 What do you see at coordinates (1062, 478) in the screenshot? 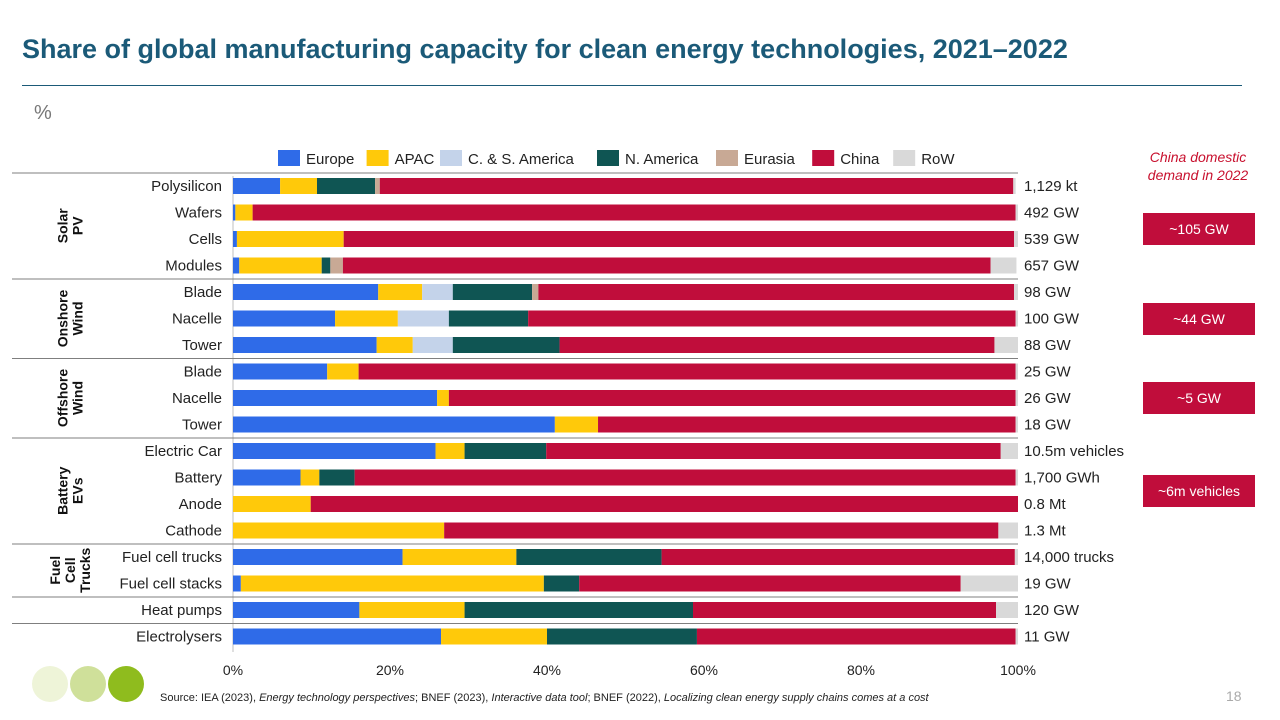
I see `total-label: 1,700 GWh` at bounding box center [1062, 478].